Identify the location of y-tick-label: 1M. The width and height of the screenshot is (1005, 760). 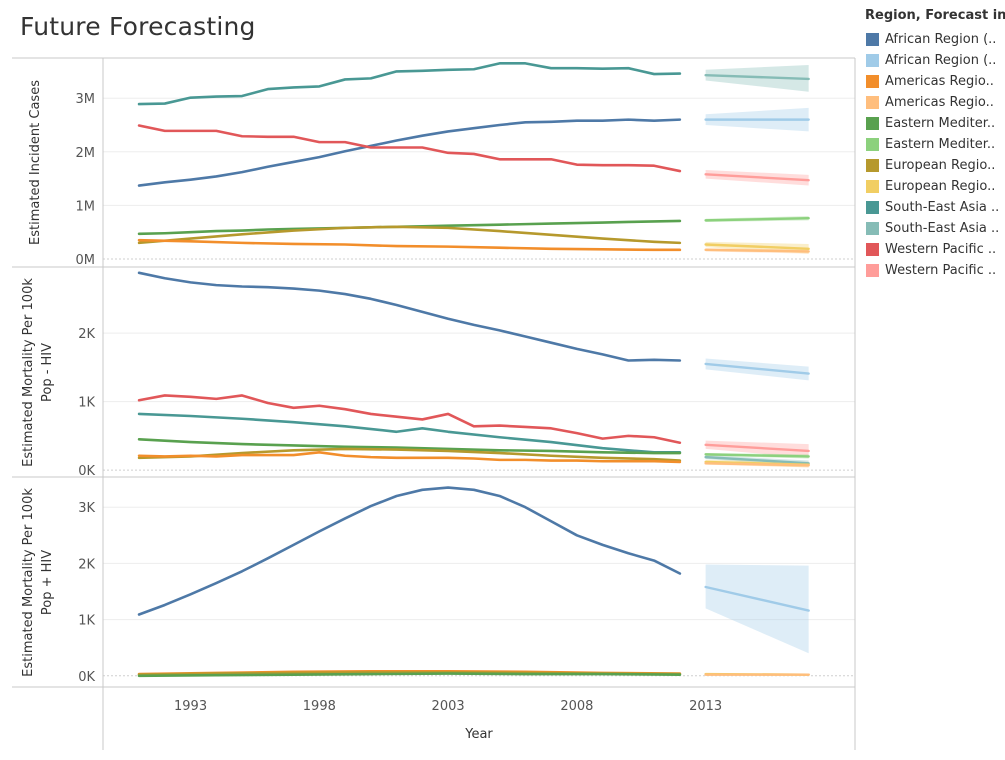
(86, 206).